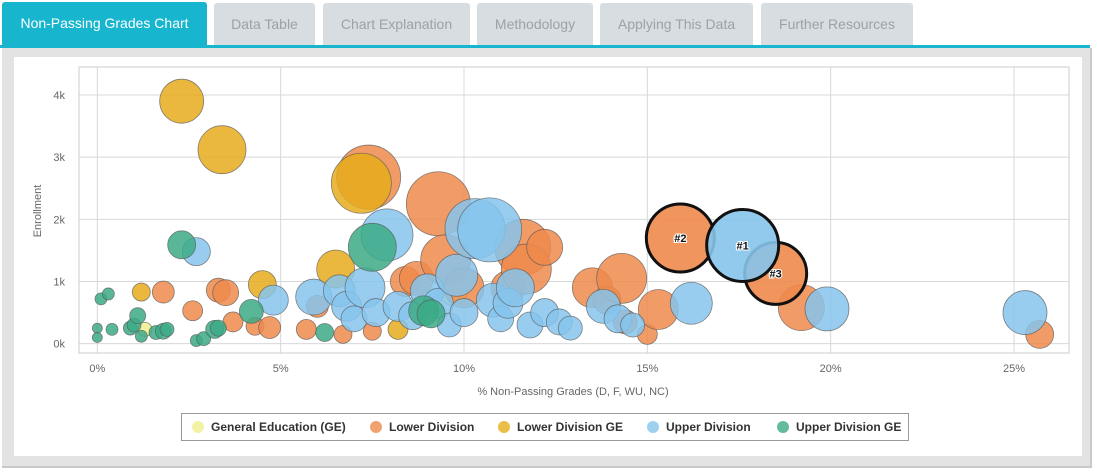  I want to click on legend-label: Upper Division, so click(708, 427).